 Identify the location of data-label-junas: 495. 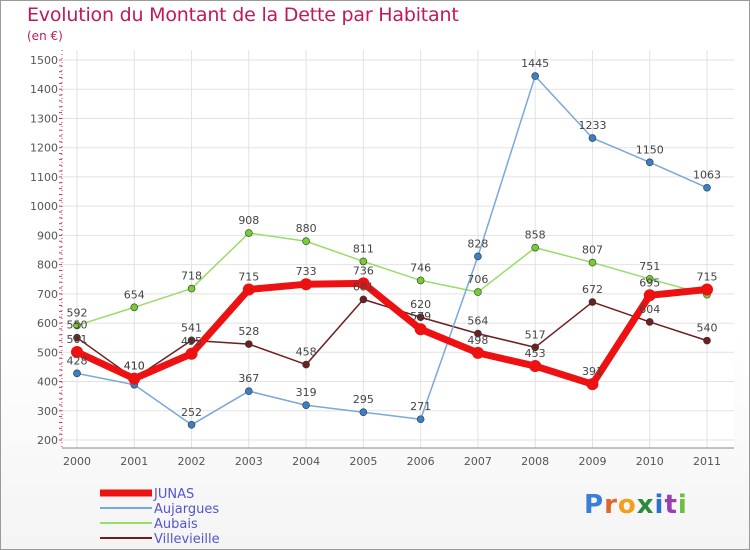
(191, 341).